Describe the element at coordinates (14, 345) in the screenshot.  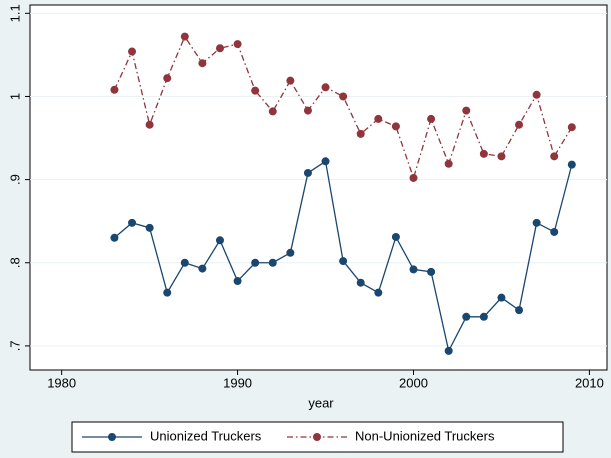
I see `y-tick-label: .7` at that location.